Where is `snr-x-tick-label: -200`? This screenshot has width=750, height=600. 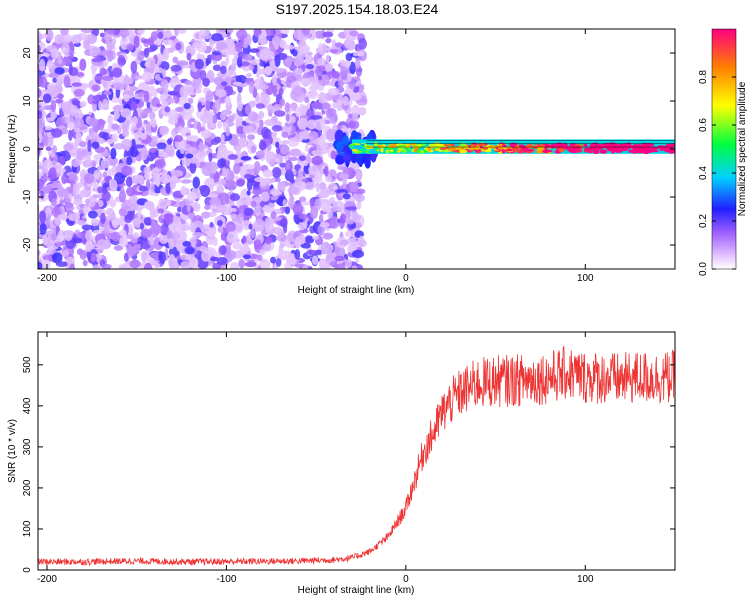
snr-x-tick-label: -200 is located at coordinates (47, 579).